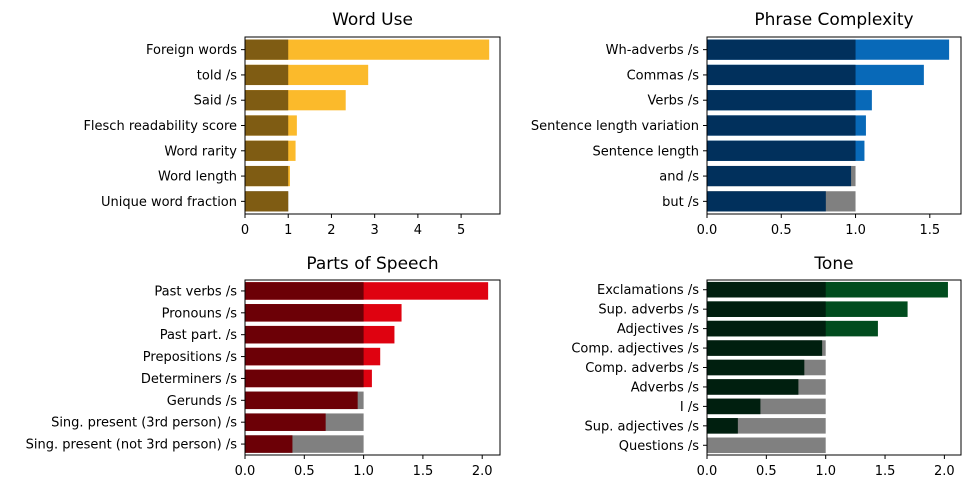 The image size is (973, 494). I want to click on x-tick-label: 4, so click(418, 230).